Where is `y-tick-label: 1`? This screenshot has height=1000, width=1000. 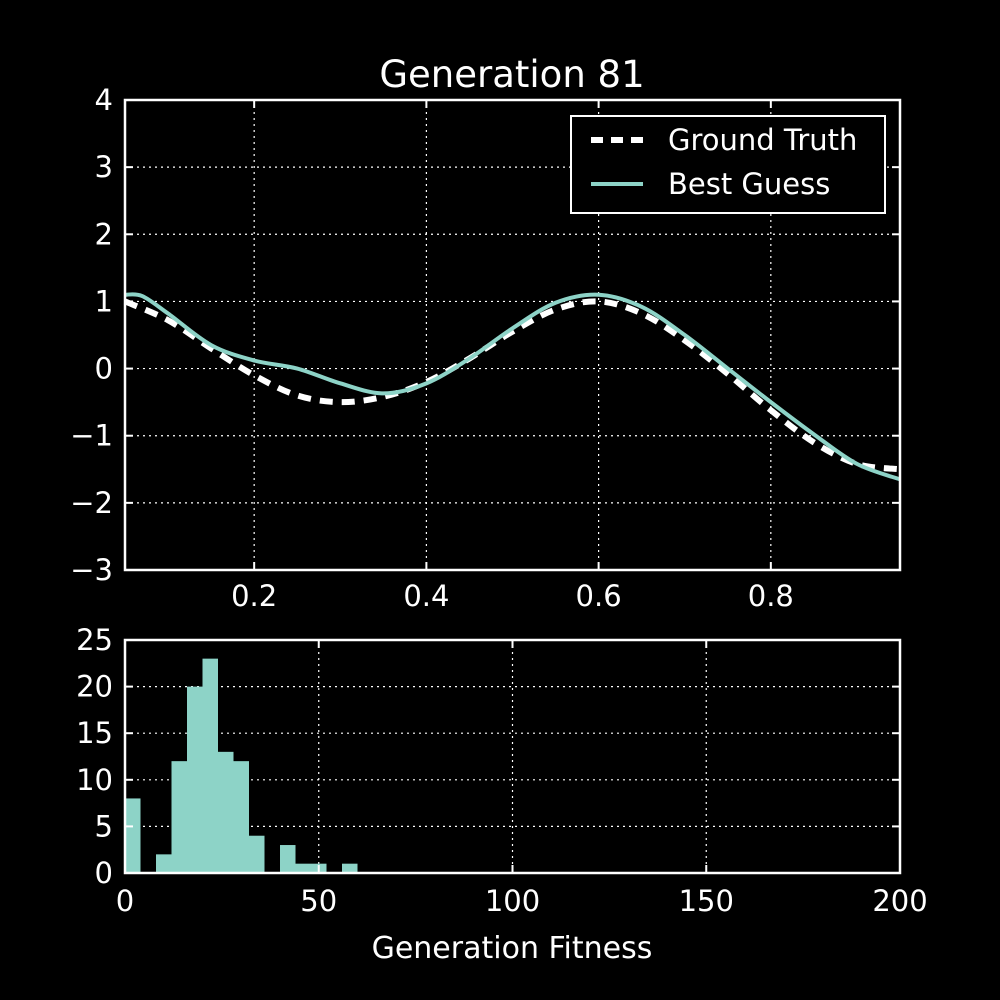 y-tick-label: 1 is located at coordinates (104, 301).